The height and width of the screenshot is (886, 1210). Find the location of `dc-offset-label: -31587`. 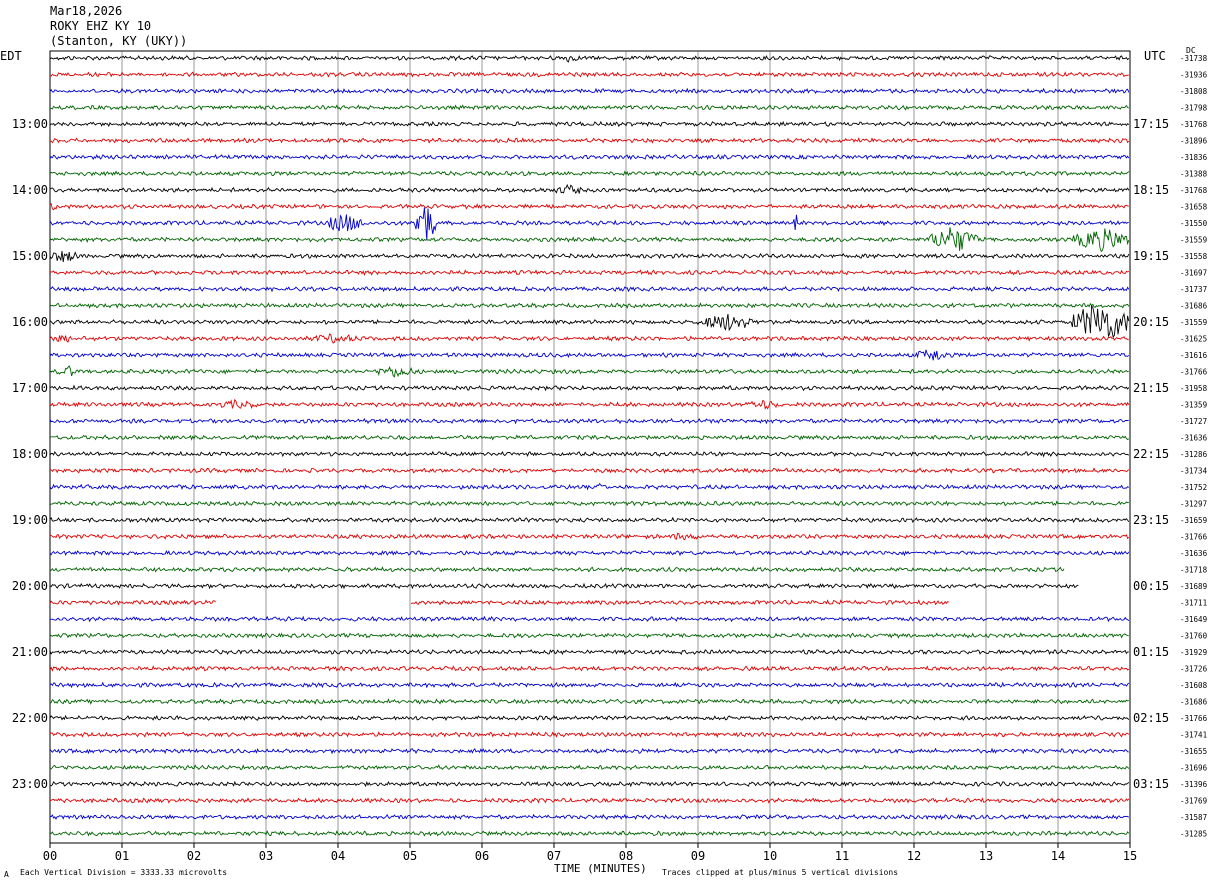

dc-offset-label: -31587 is located at coordinates (1193, 817).